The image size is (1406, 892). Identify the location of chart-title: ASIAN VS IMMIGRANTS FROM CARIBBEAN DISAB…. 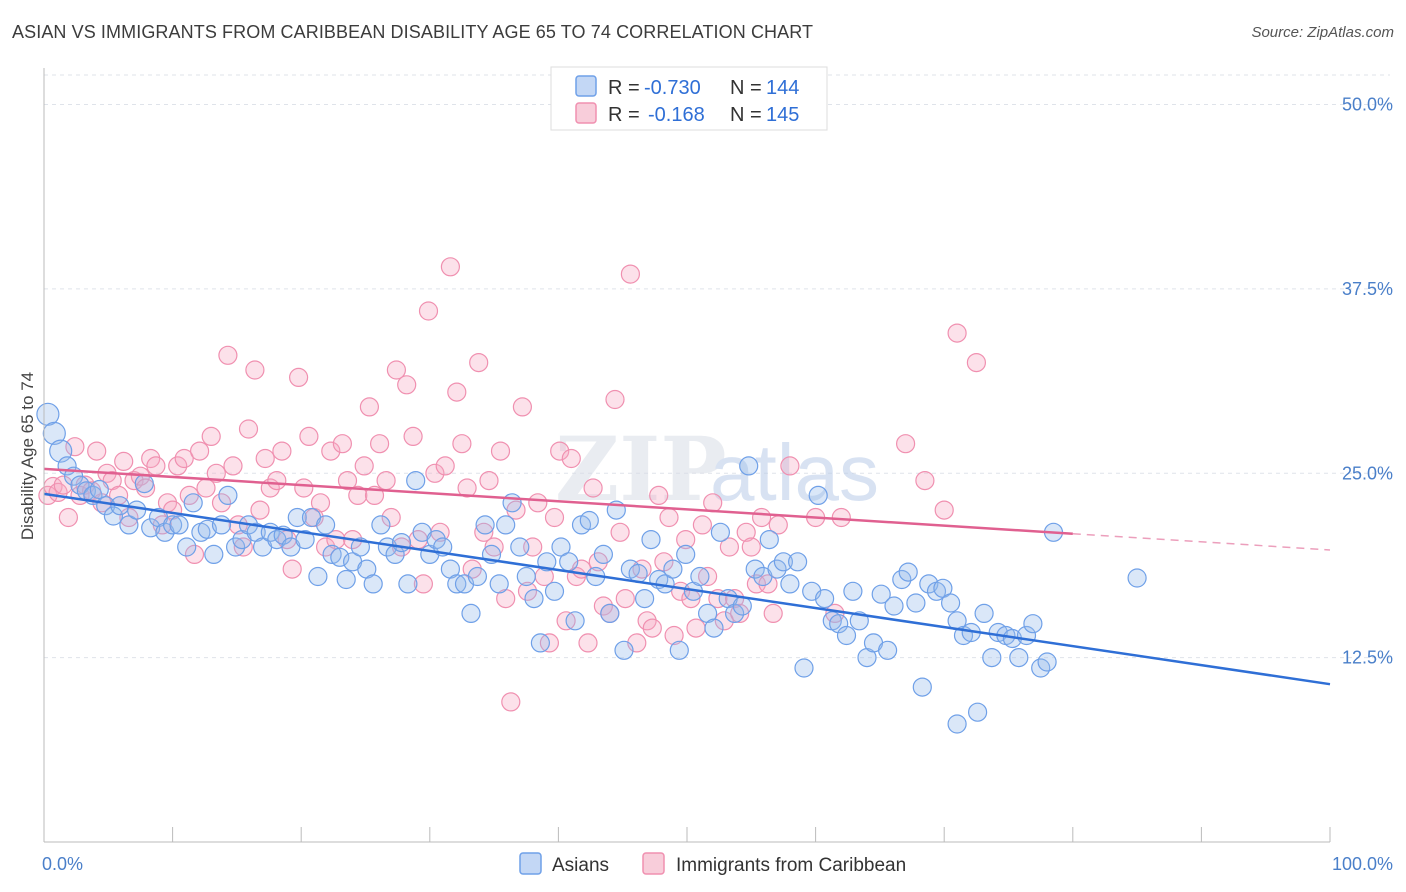
(413, 32).